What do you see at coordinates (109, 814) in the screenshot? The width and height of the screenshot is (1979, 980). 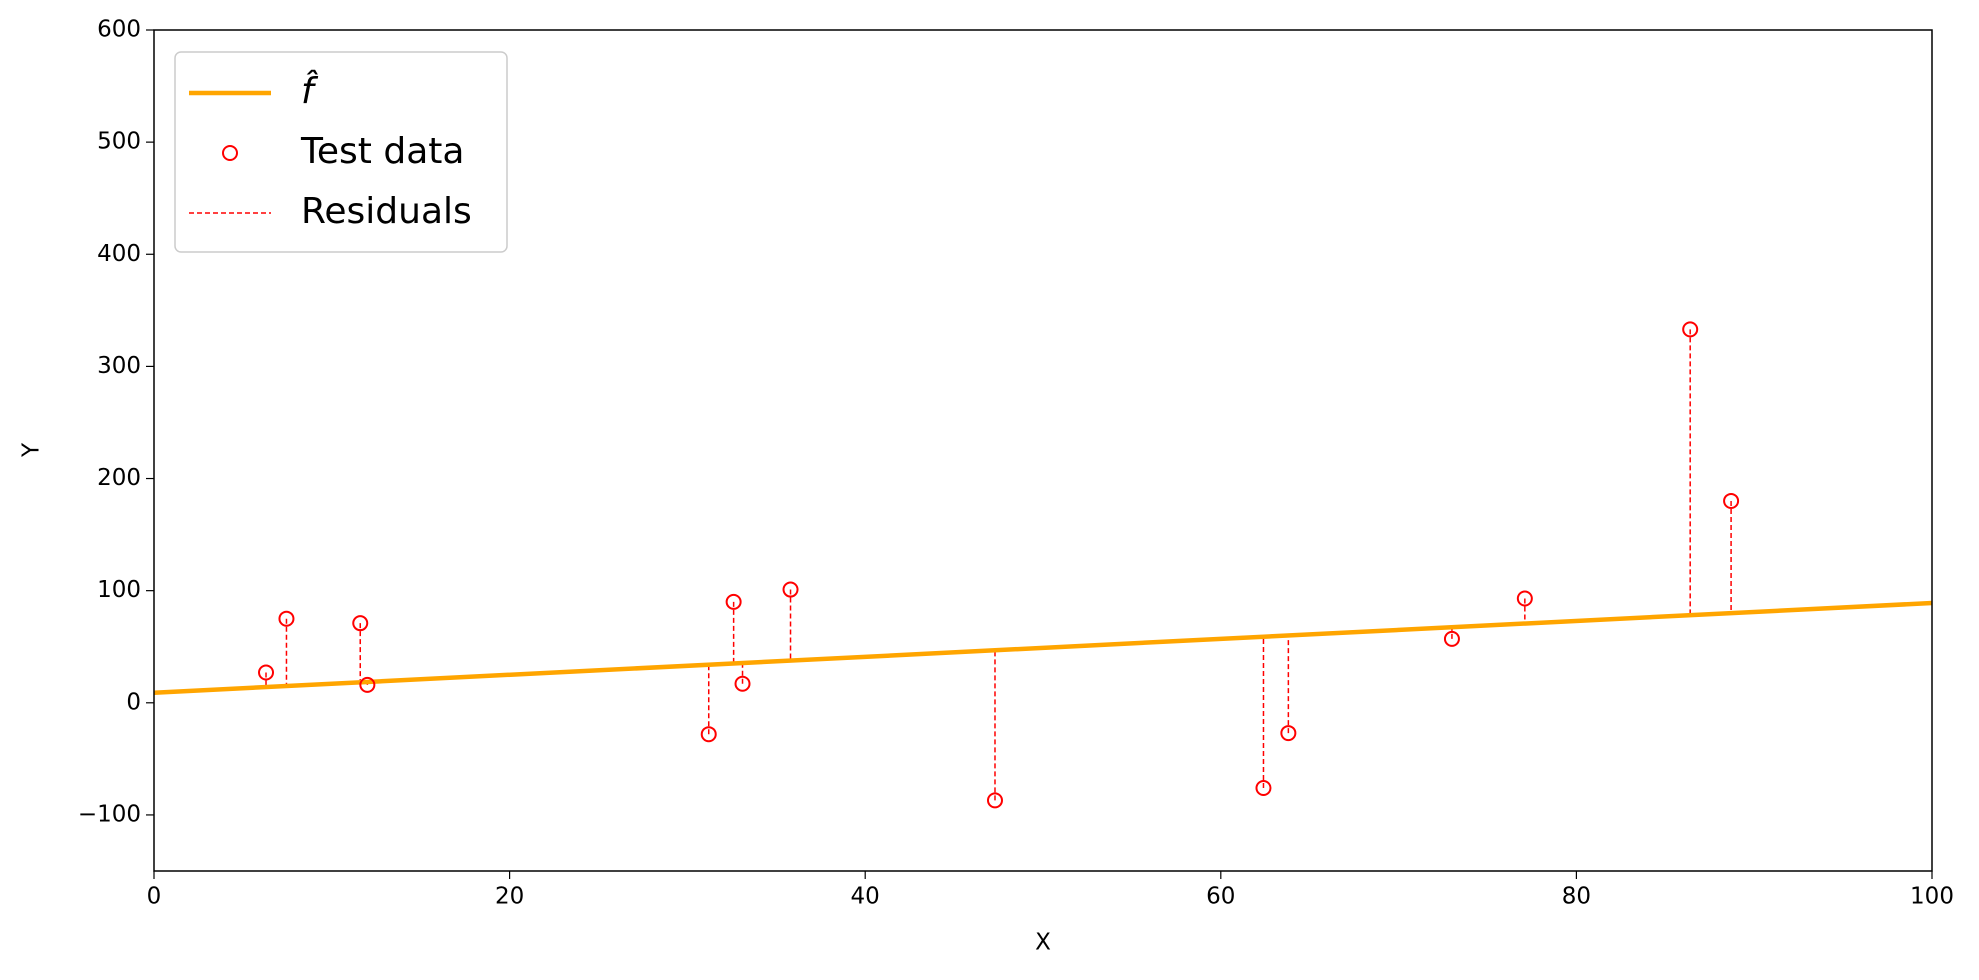 I see `y-tick-label: −100` at bounding box center [109, 814].